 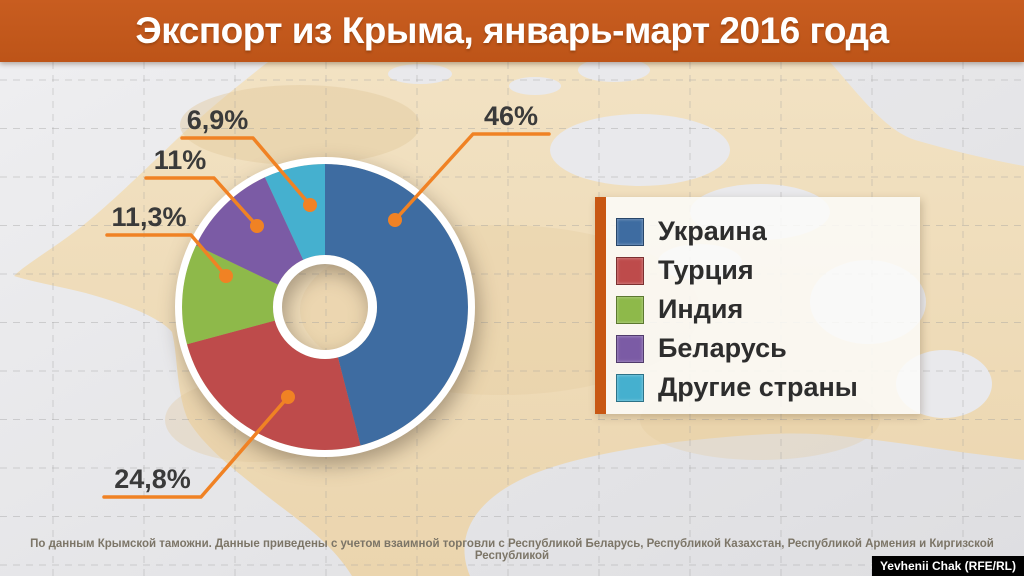 I want to click on header-bar: Экспорт из Крыма, январь-март 2016 года, so click(x=512, y=31).